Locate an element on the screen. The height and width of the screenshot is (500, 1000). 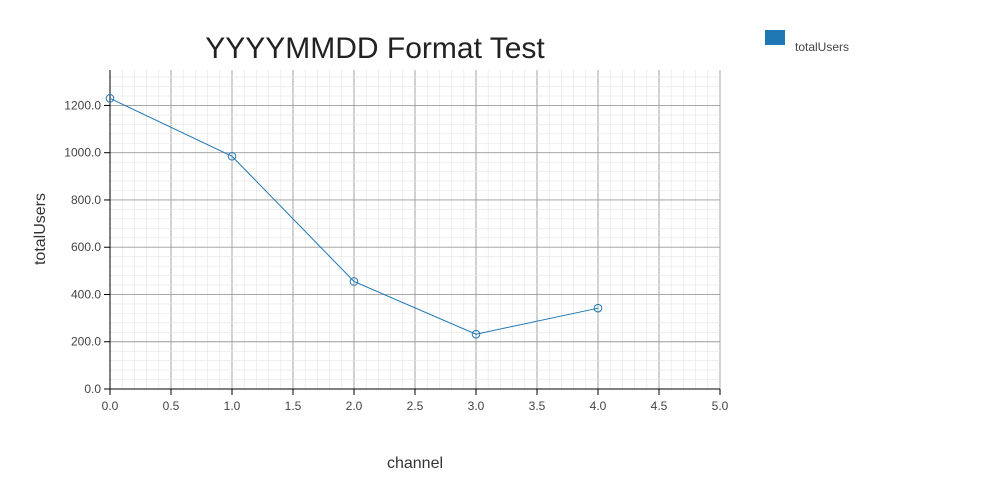
legend-label: totalUsers is located at coordinates (822, 47).